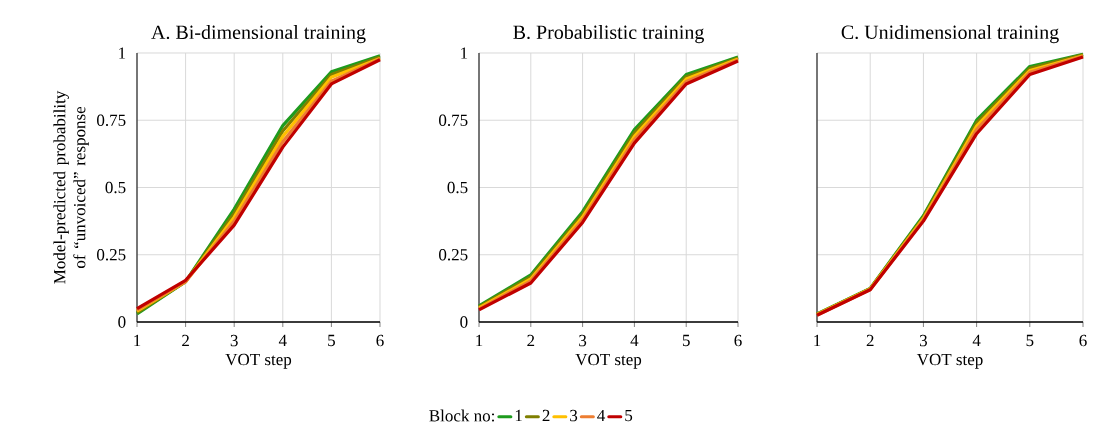 The image size is (1101, 437). Describe the element at coordinates (629, 415) in the screenshot. I see `legend-label: 5` at that location.